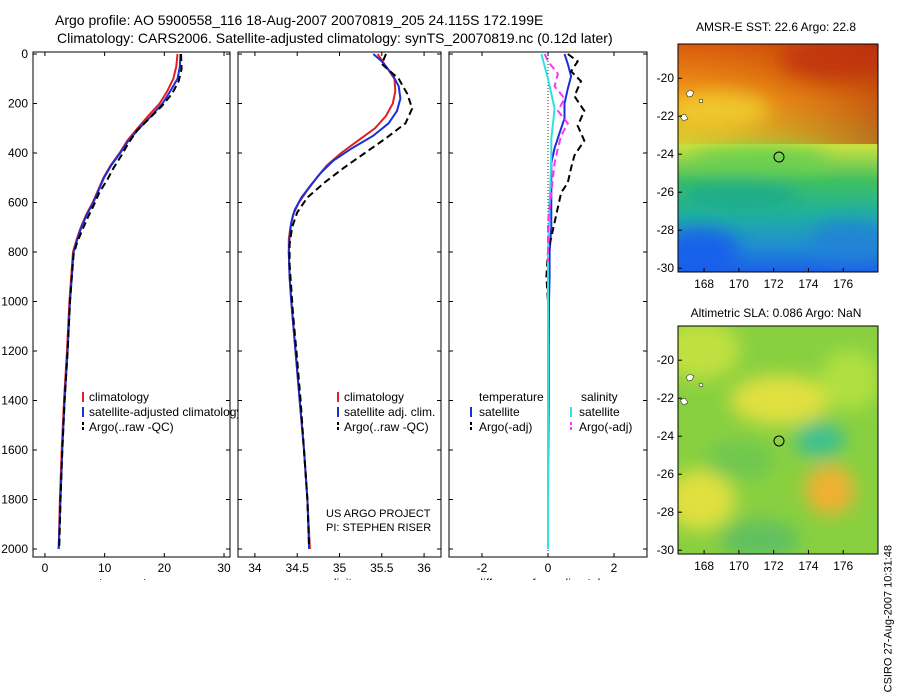 This screenshot has height=692, width=900. What do you see at coordinates (255, 568) in the screenshot?
I see `x-tick-label: 34` at bounding box center [255, 568].